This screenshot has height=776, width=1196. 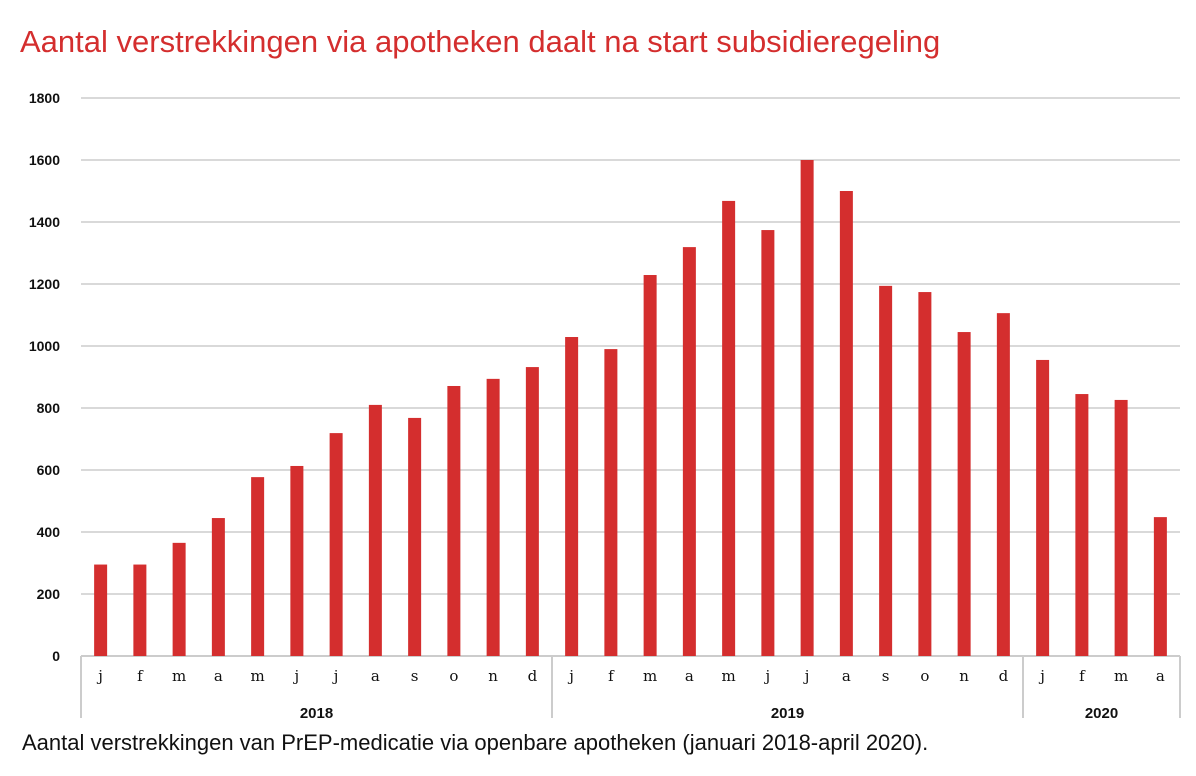 What do you see at coordinates (44, 346) in the screenshot?
I see `y-tick-label: 1000` at bounding box center [44, 346].